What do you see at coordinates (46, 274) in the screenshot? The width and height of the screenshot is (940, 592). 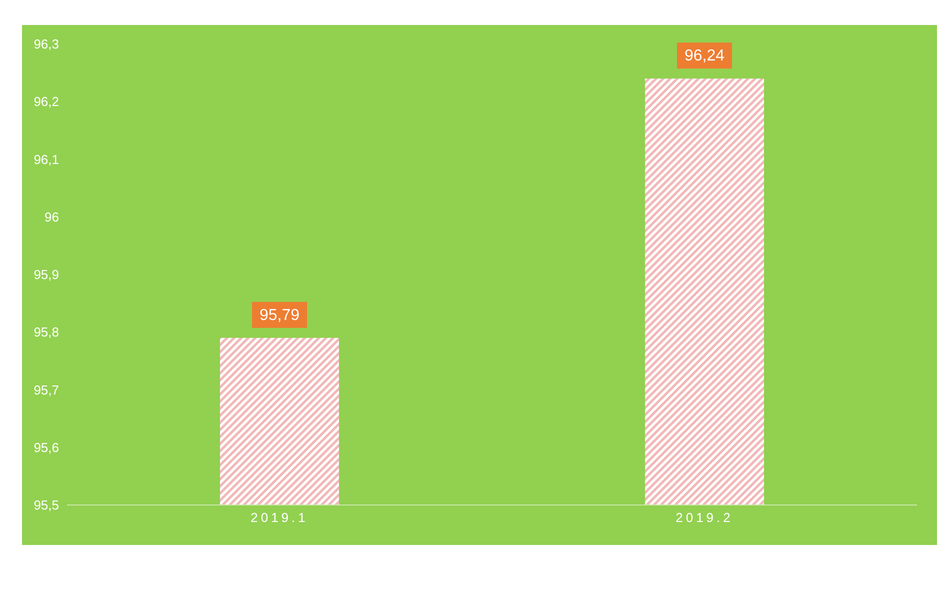 I see `y-tick-label: 95,9` at bounding box center [46, 274].